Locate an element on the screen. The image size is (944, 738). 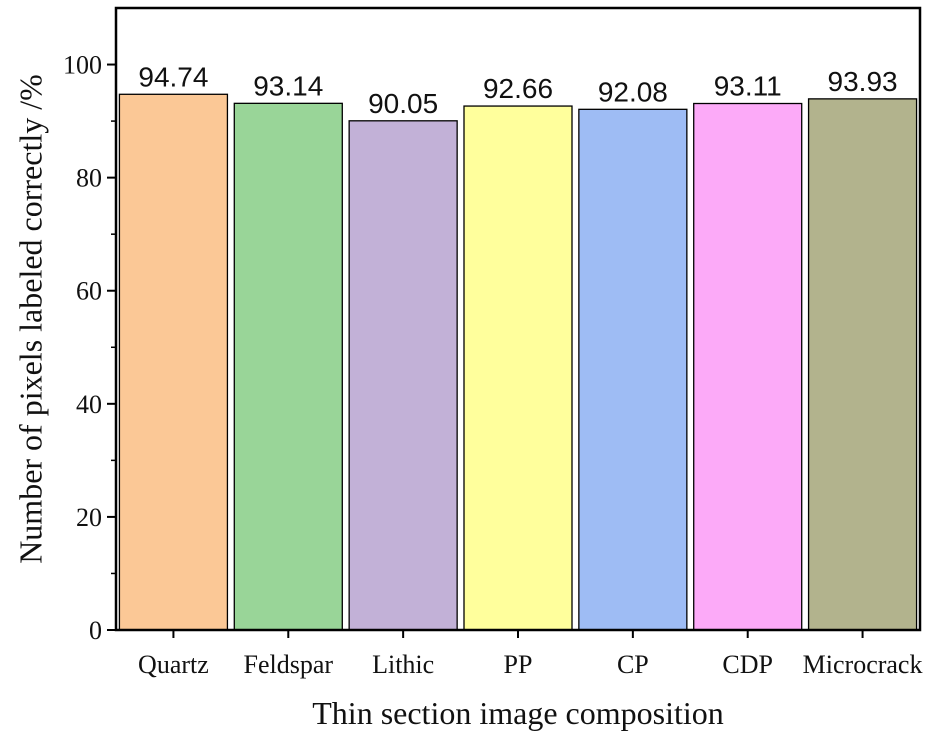
y-axis: 0 20 40 60 80 100 is located at coordinates (89, 348).